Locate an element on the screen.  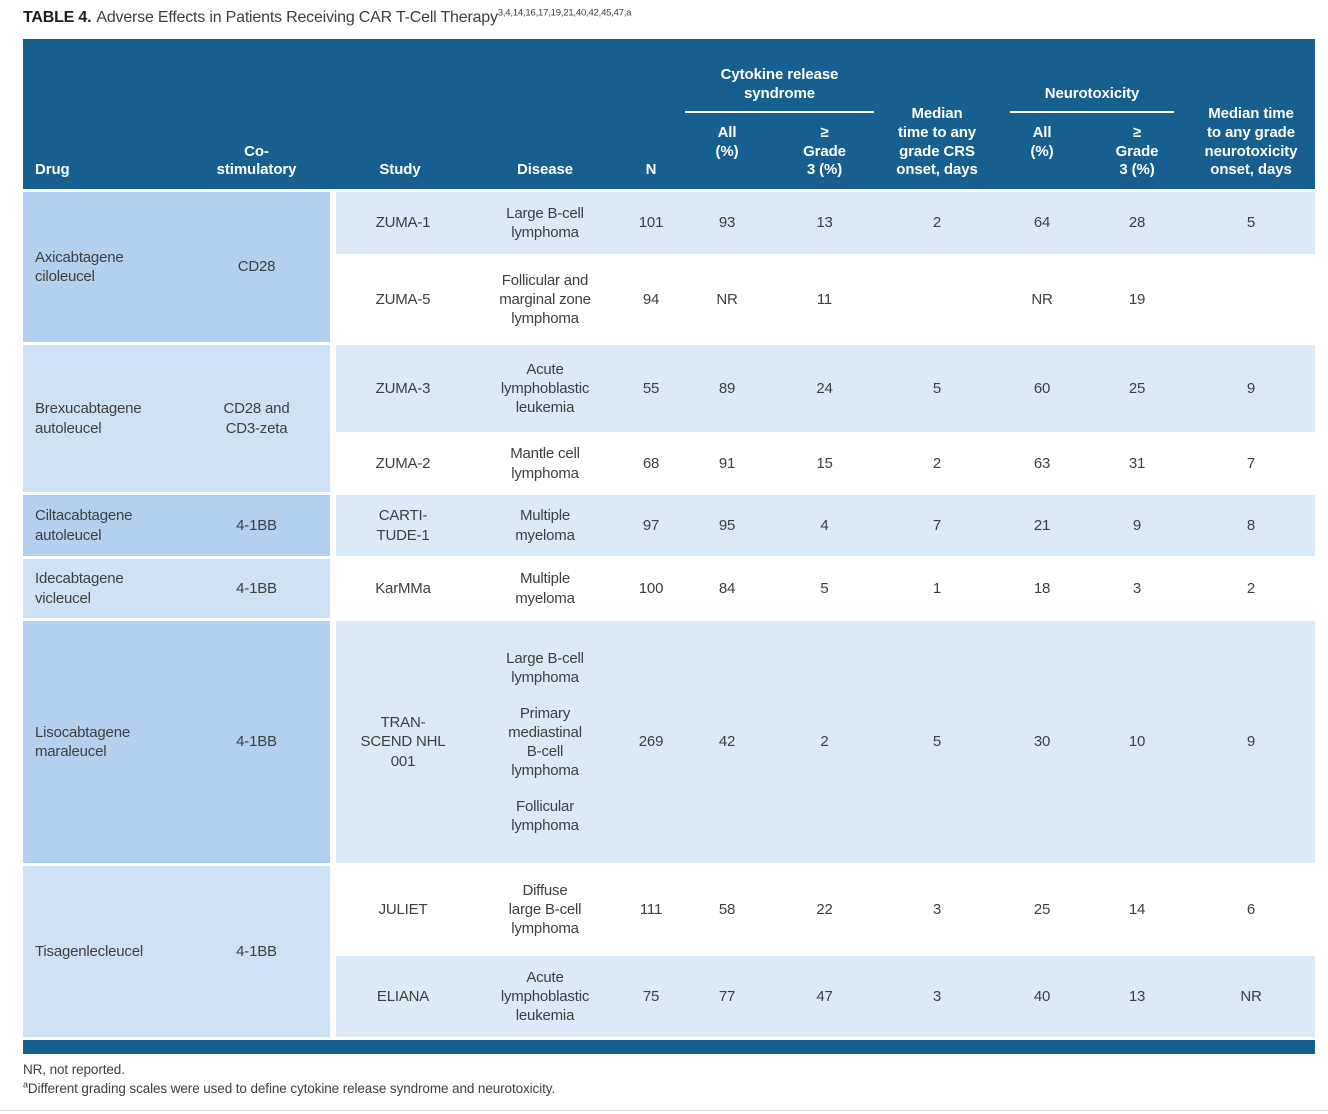
cell-neuro-grade3: 28 is located at coordinates (1137, 221).